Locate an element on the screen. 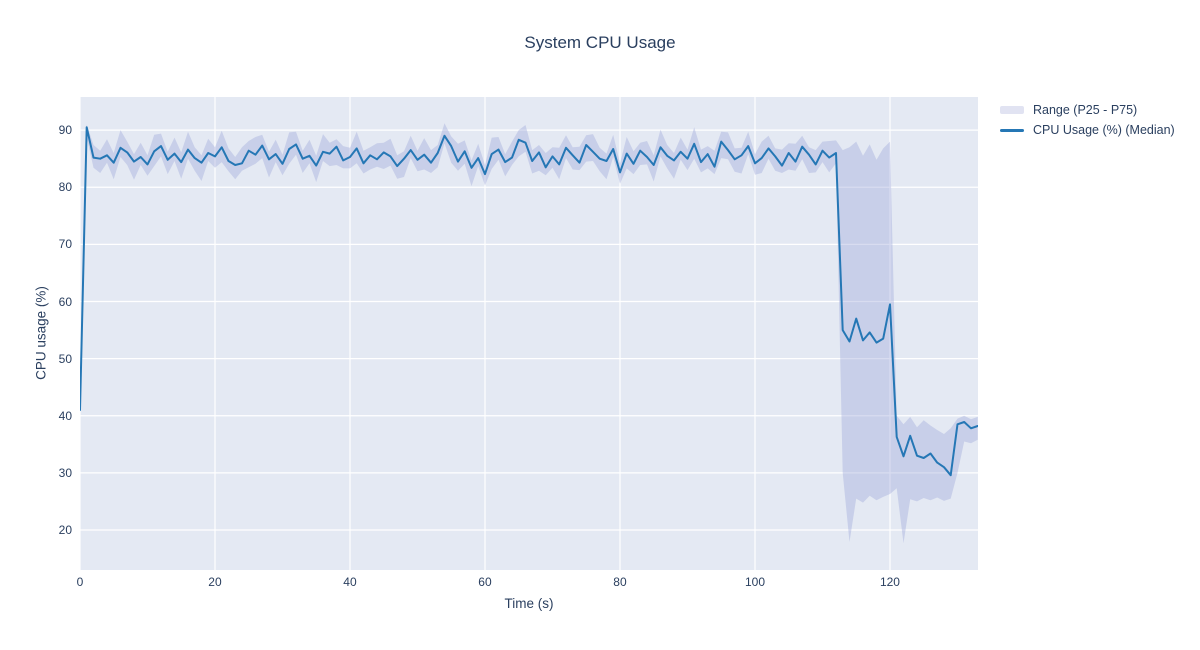 The width and height of the screenshot is (1200, 650). x-tick-label: 20 is located at coordinates (215, 582).